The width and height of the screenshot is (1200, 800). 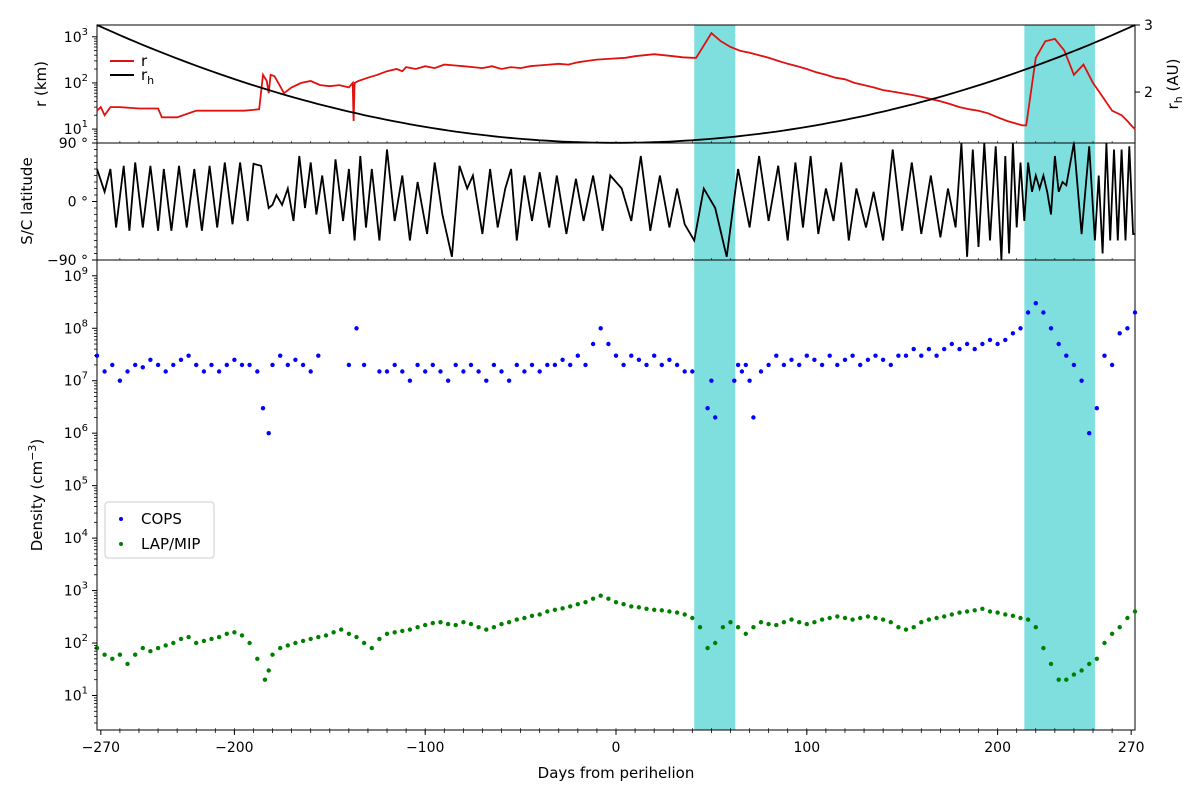 I want to click on bottom-ytick-label: 10⁶, so click(x=76, y=432).